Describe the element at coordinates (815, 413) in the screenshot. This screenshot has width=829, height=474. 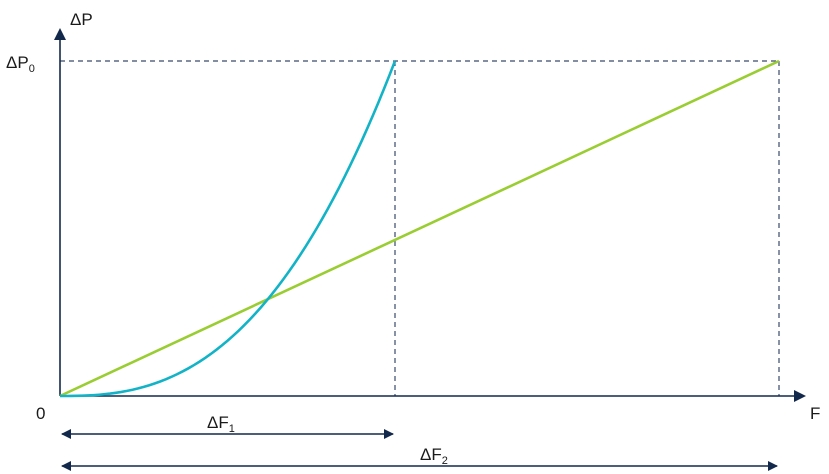
I see `x-axis-label: F` at that location.